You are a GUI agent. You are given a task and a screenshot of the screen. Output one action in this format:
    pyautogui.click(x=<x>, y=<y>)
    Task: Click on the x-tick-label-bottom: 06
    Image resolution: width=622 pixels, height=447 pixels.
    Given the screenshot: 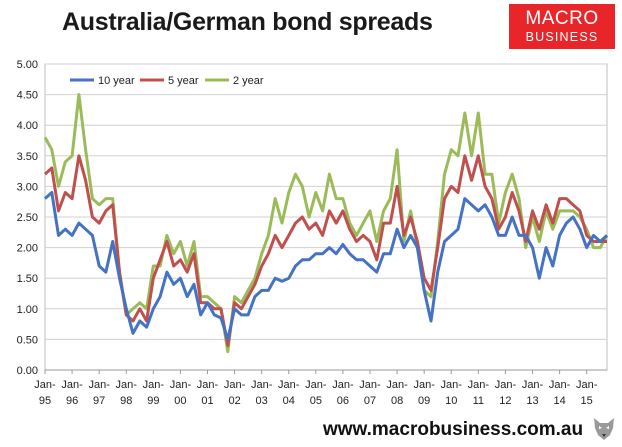 What is the action you would take?
    pyautogui.click(x=343, y=401)
    